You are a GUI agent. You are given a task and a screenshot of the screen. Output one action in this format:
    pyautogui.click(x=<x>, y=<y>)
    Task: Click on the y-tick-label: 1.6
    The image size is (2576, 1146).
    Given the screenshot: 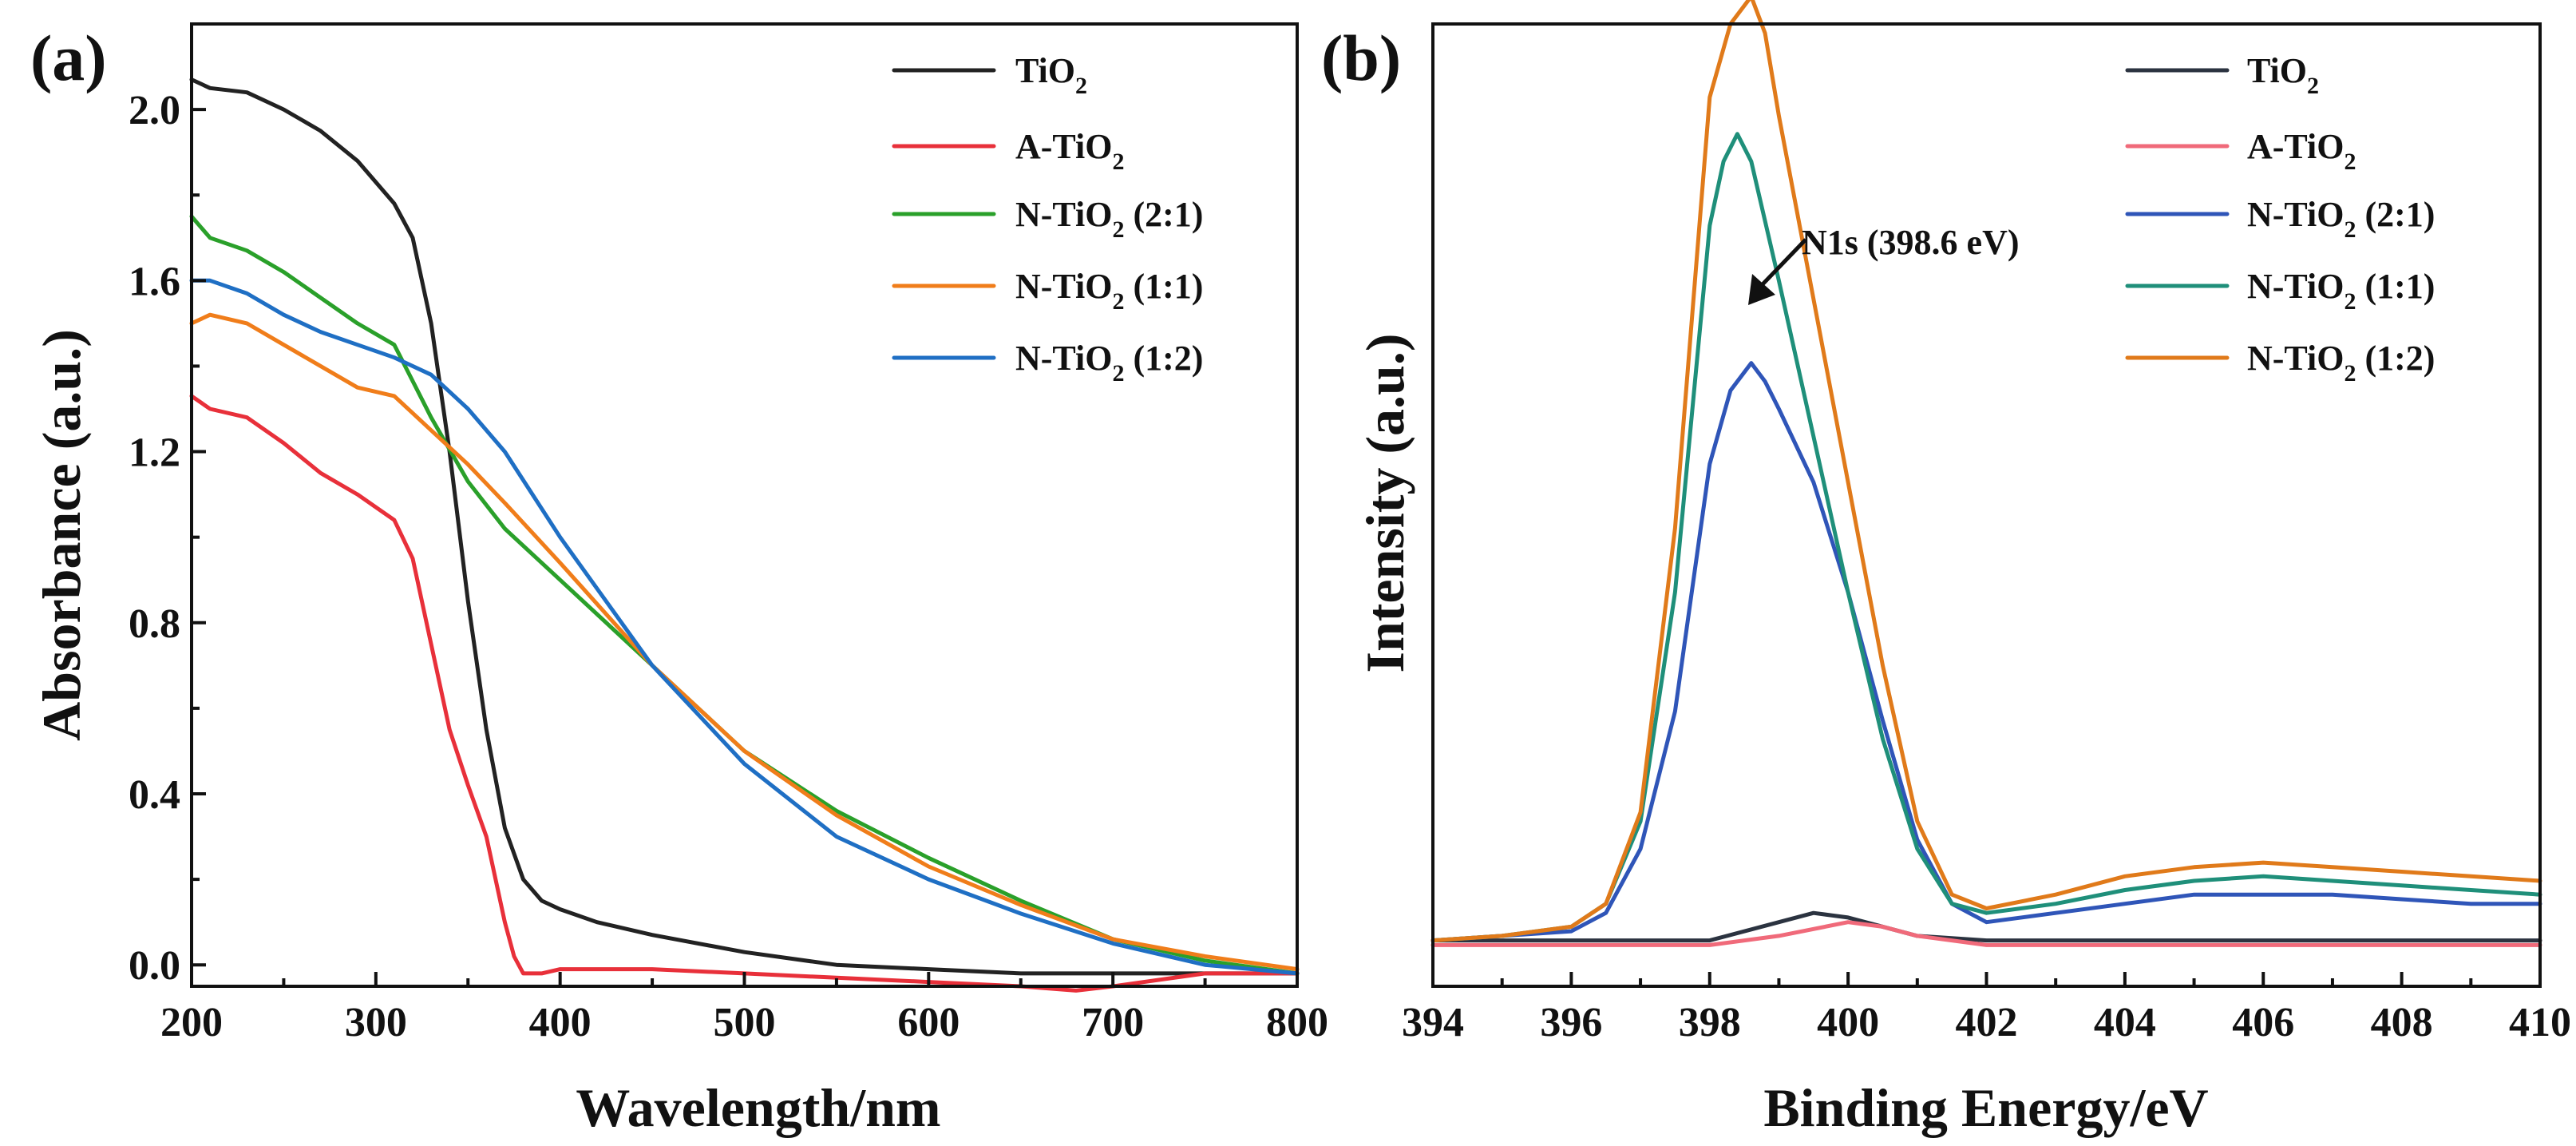 What is the action you would take?
    pyautogui.click(x=154, y=281)
    